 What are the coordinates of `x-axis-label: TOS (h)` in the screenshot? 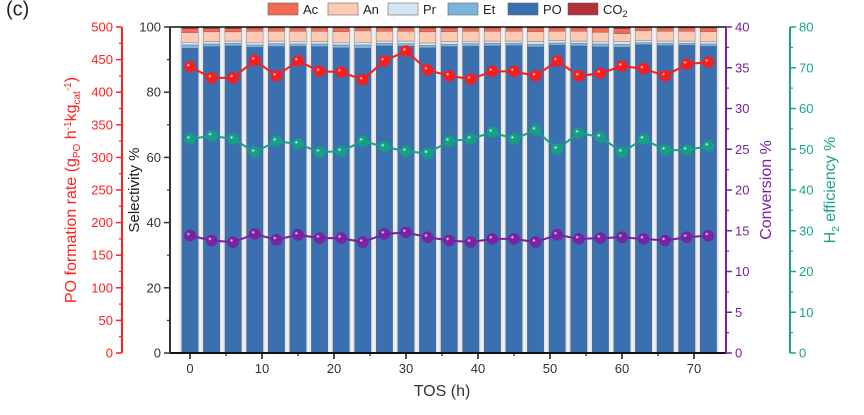 It's located at (442, 391).